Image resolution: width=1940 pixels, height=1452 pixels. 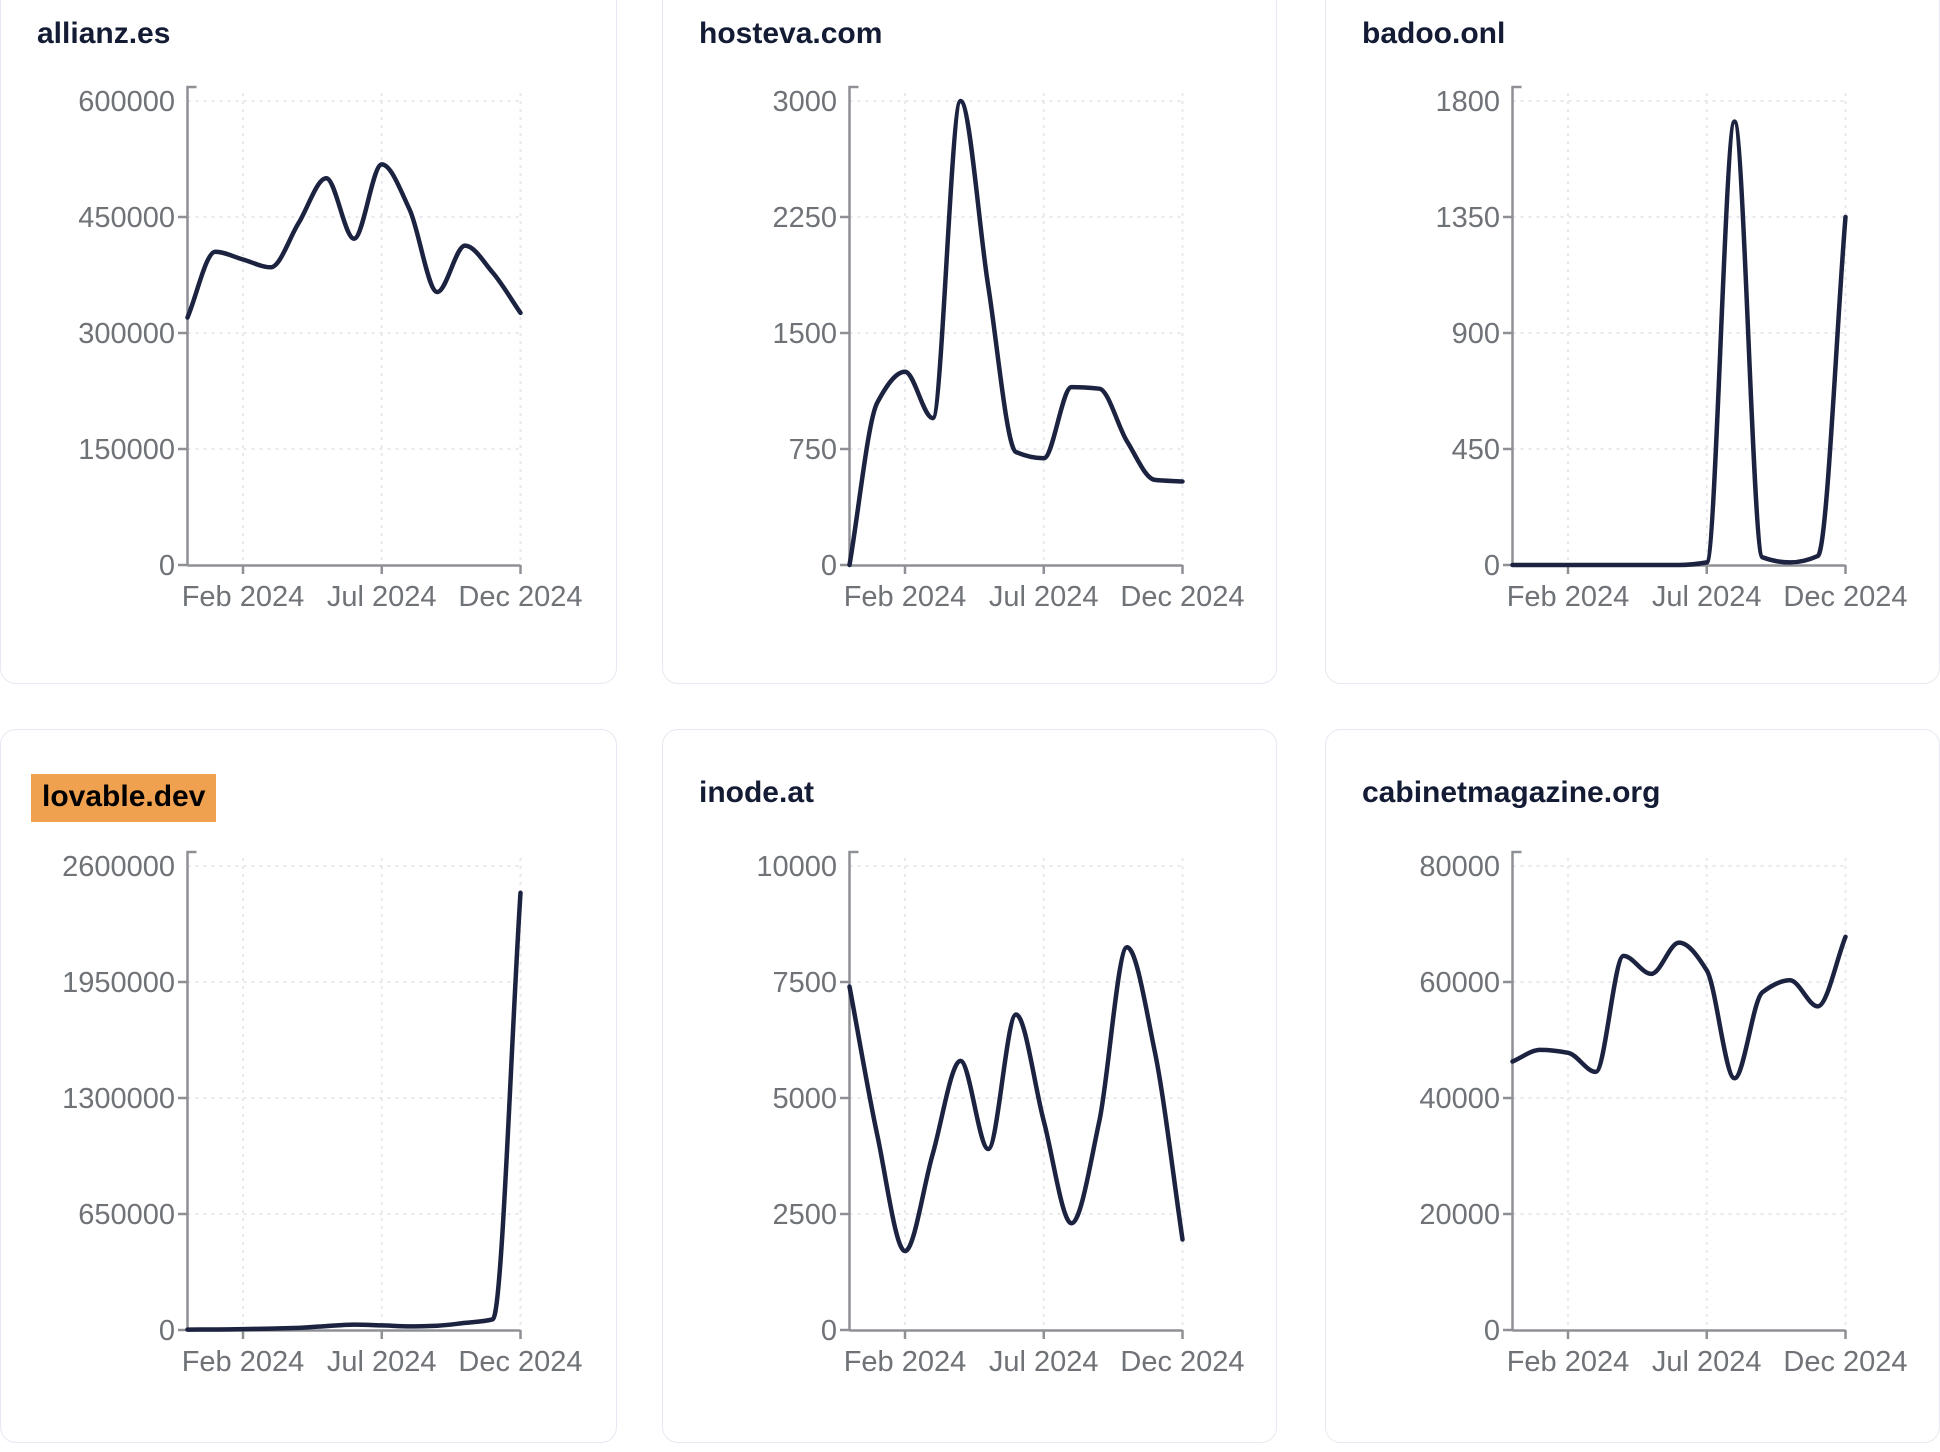 What do you see at coordinates (804, 1215) in the screenshot?
I see `y-tick-label: 2500` at bounding box center [804, 1215].